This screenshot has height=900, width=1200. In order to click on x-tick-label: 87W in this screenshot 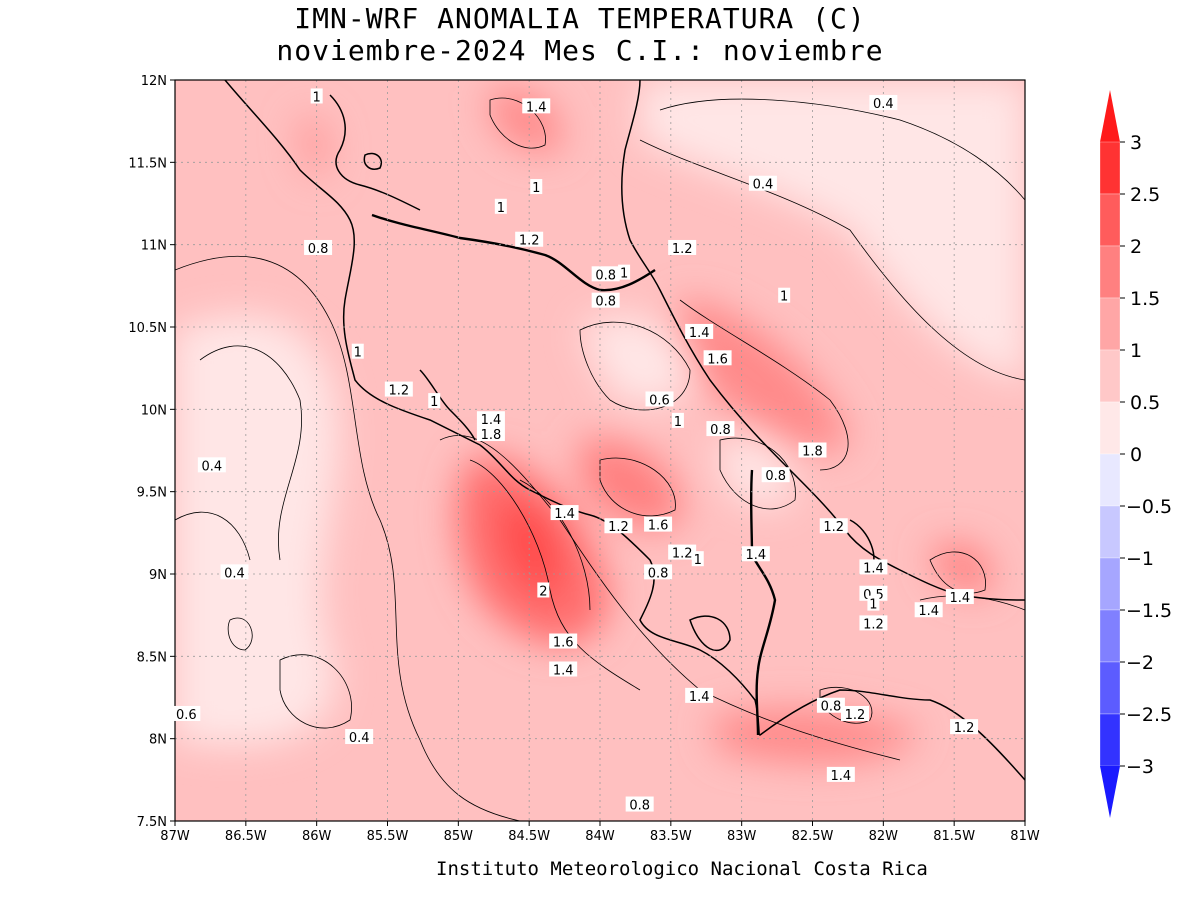, I will do `click(175, 836)`.